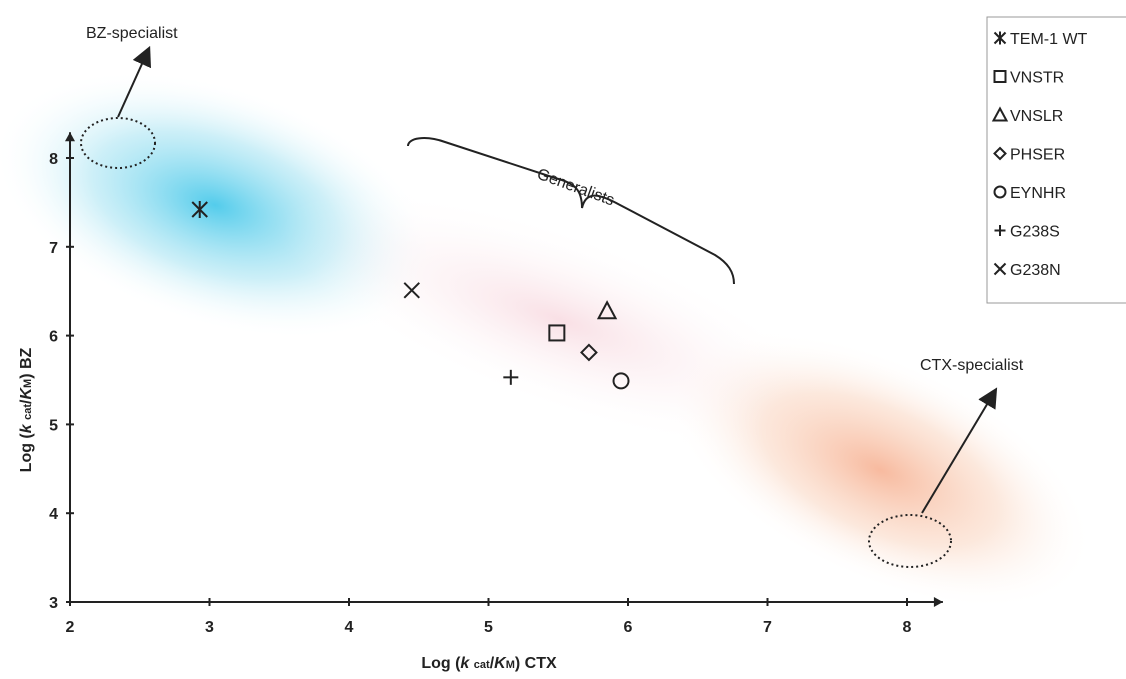  Describe the element at coordinates (621, 381) in the screenshot. I see `point-eynhr` at that location.